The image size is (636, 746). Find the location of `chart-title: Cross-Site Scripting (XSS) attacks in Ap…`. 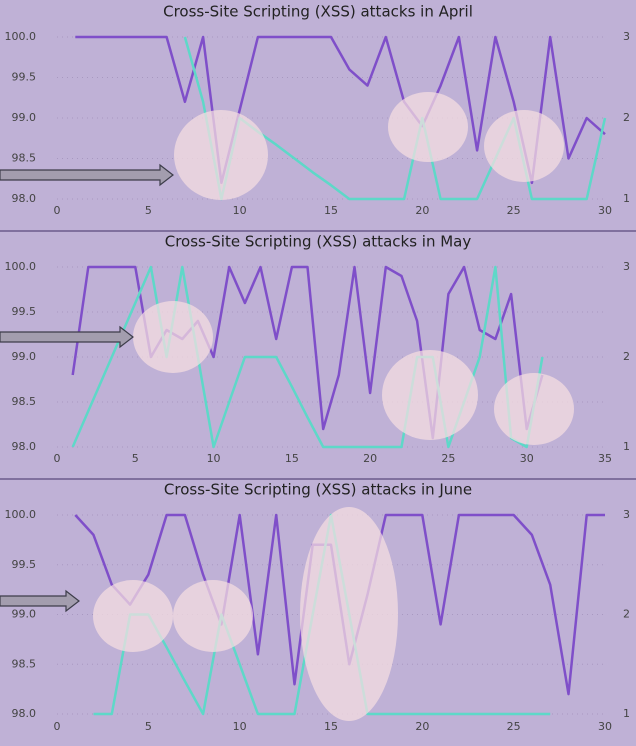

chart-title: Cross-Site Scripting (XSS) attacks in Ap… is located at coordinates (318, 12).